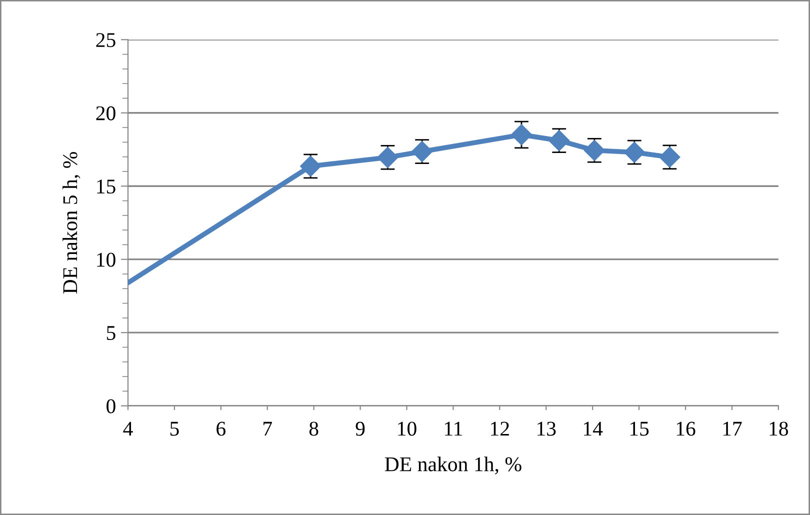 Image resolution: width=810 pixels, height=515 pixels. What do you see at coordinates (106, 40) in the screenshot?
I see `y-tick-label: 25` at bounding box center [106, 40].